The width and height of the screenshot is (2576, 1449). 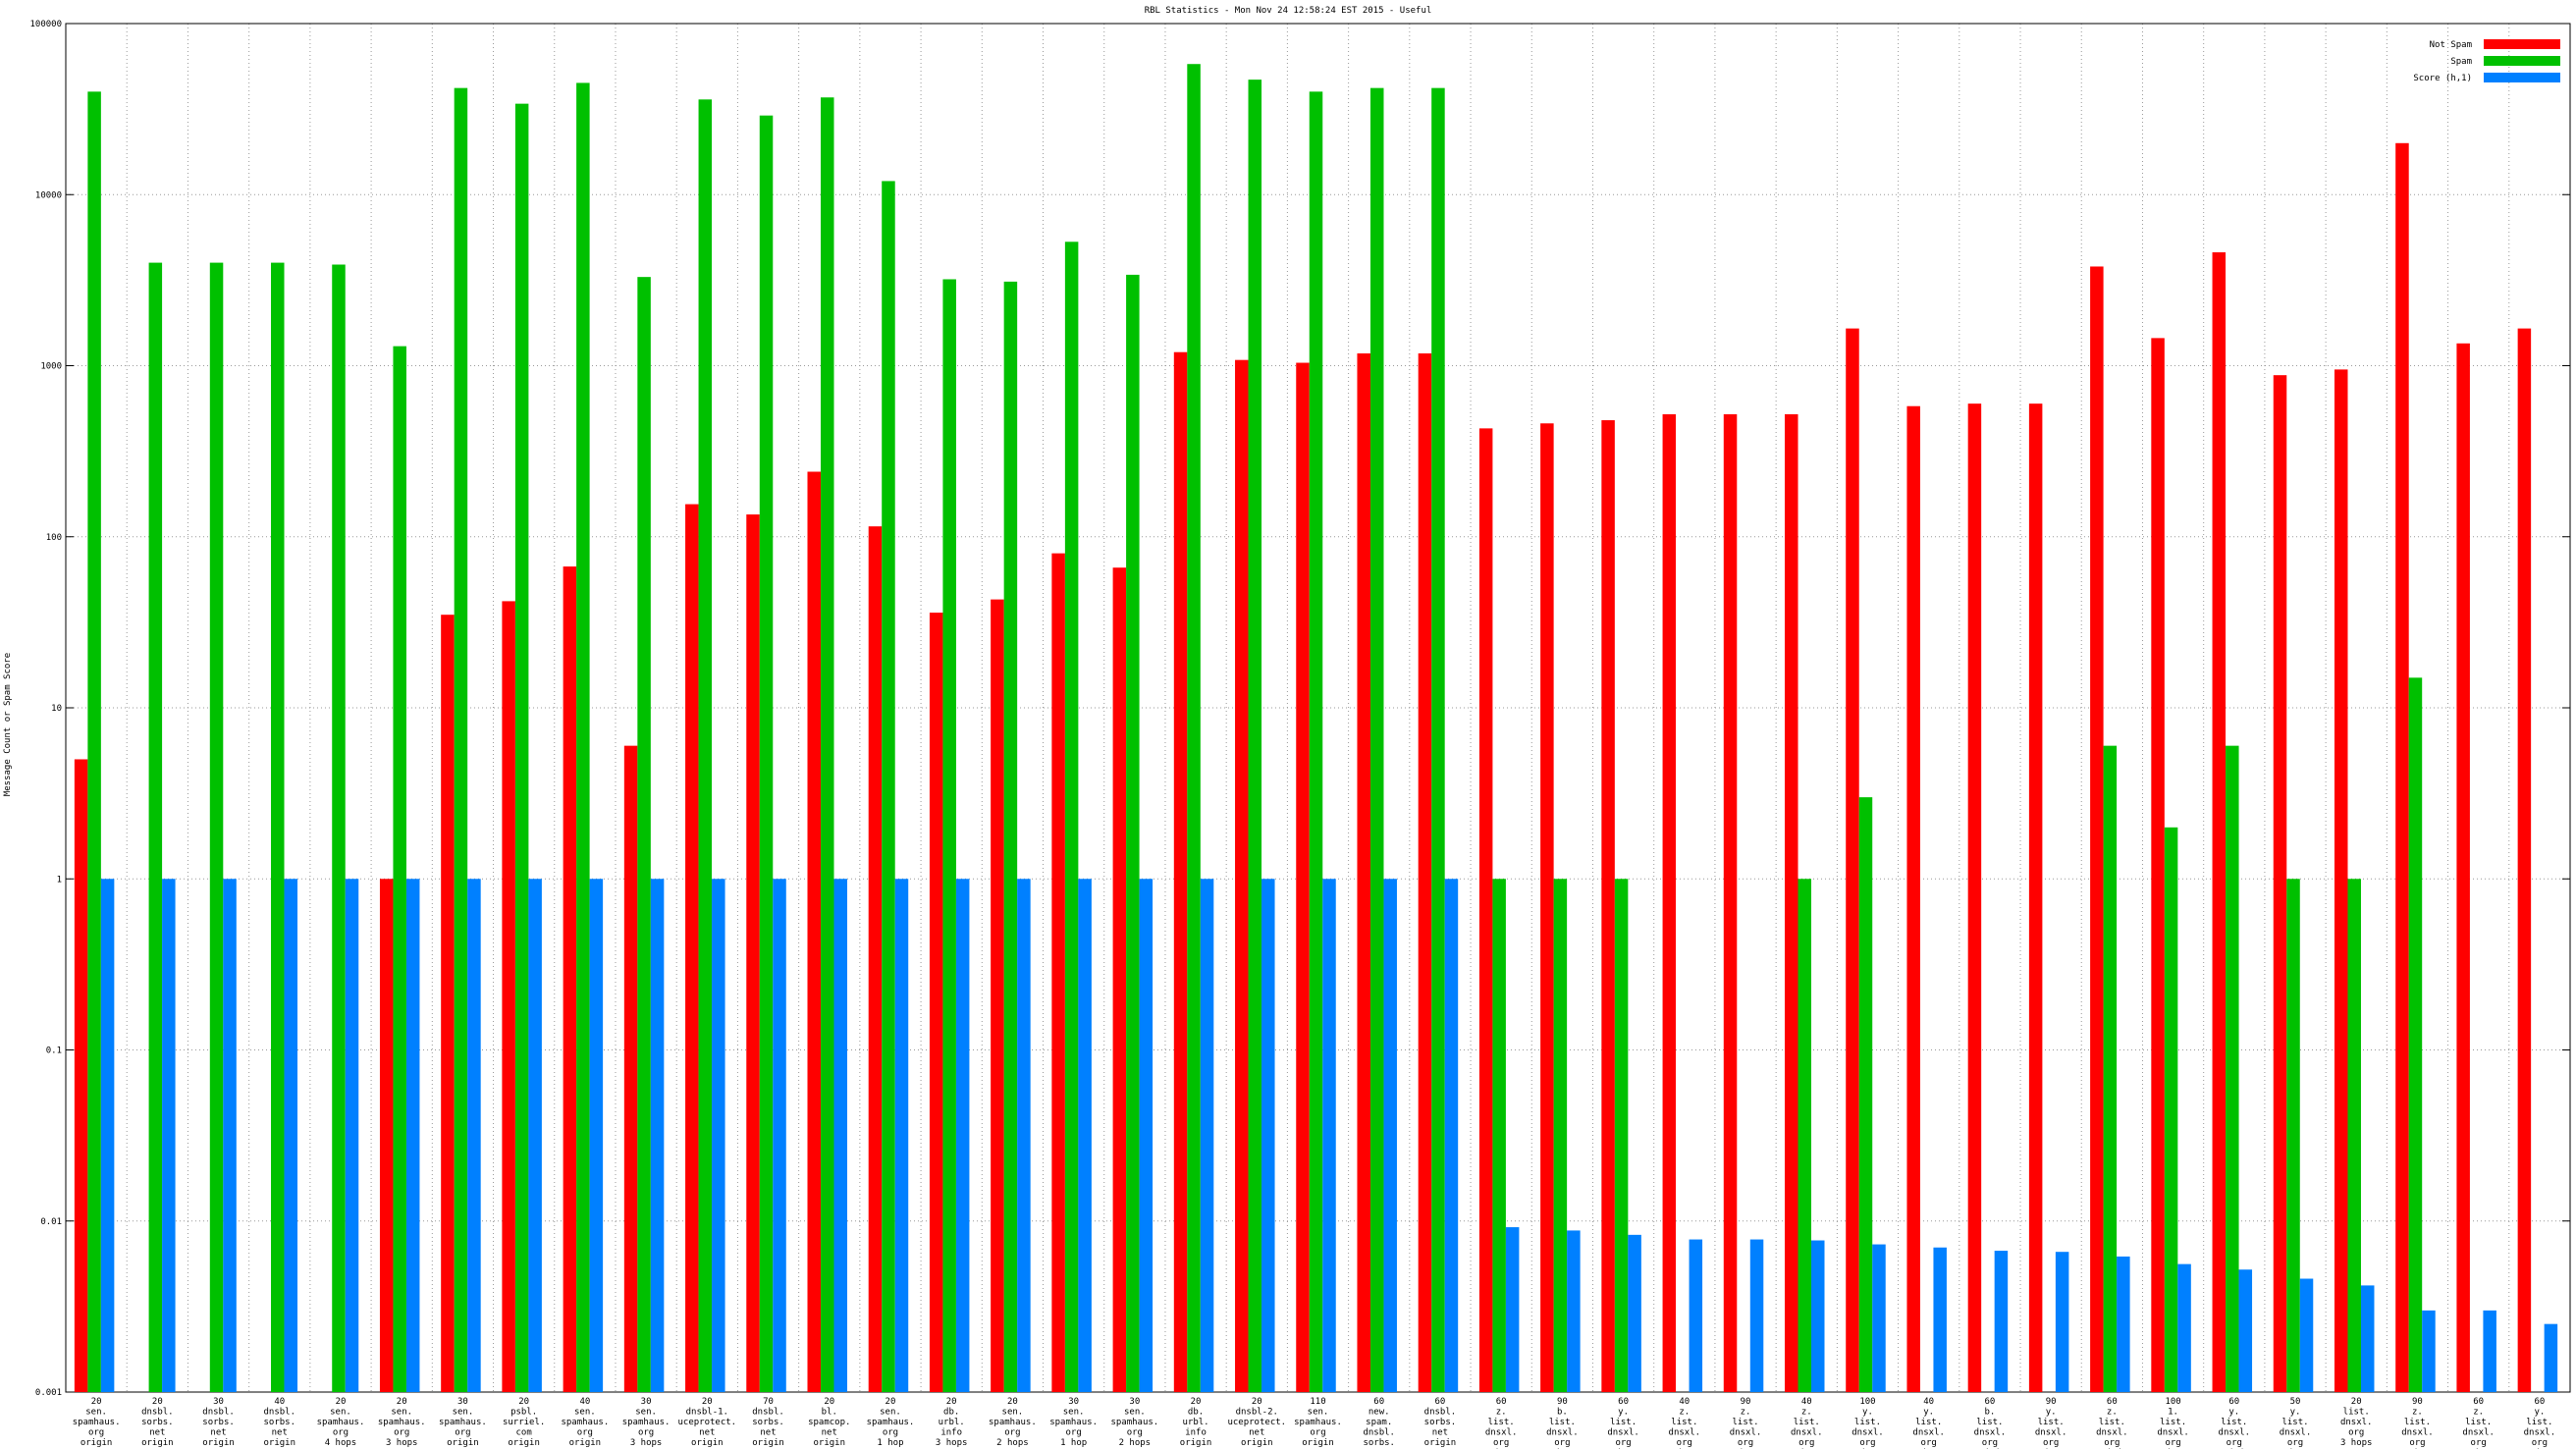 What do you see at coordinates (768, 1402) in the screenshot?
I see `x-tick-label-line: 70` at bounding box center [768, 1402].